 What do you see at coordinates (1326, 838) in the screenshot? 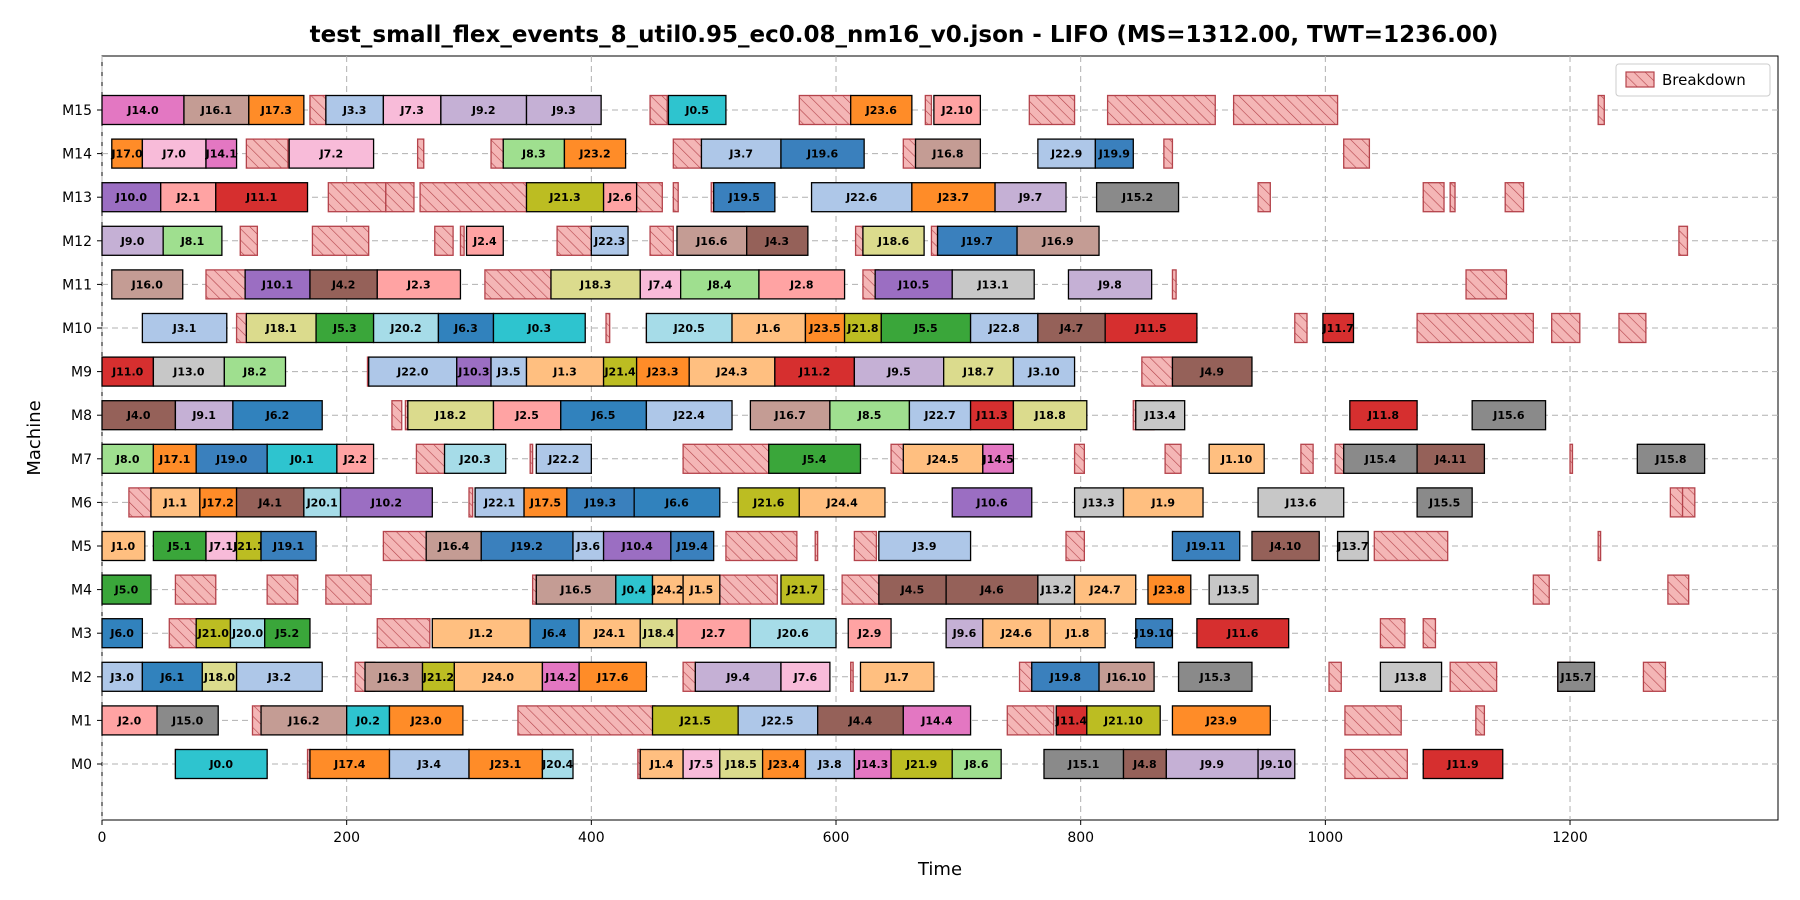
I see `x-tick-label: 1000` at bounding box center [1326, 838].